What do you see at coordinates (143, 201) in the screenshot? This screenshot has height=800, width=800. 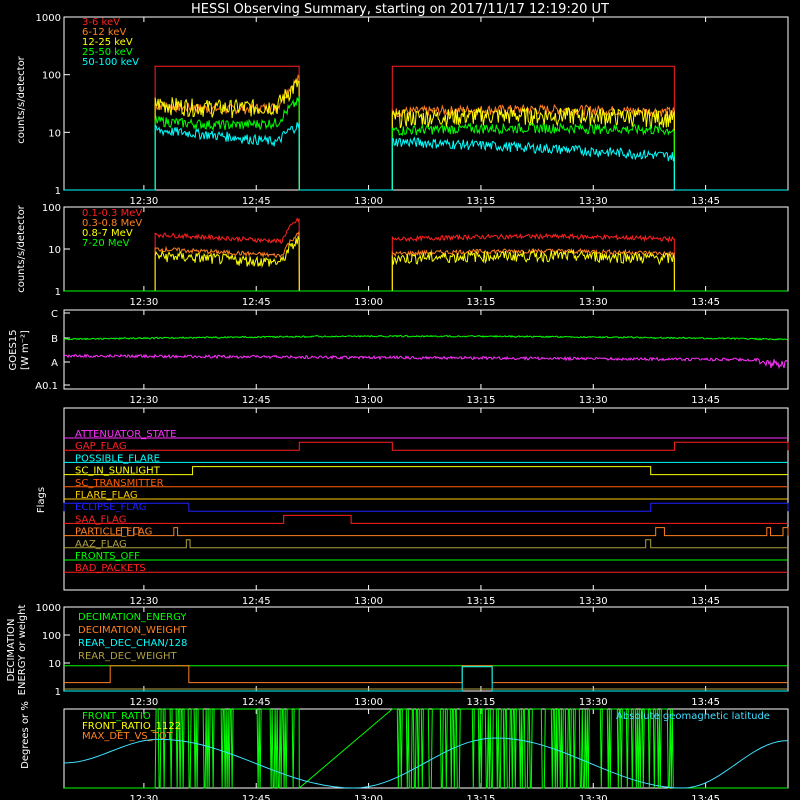 I see `panel1-xtick-label: 12:30` at bounding box center [143, 201].